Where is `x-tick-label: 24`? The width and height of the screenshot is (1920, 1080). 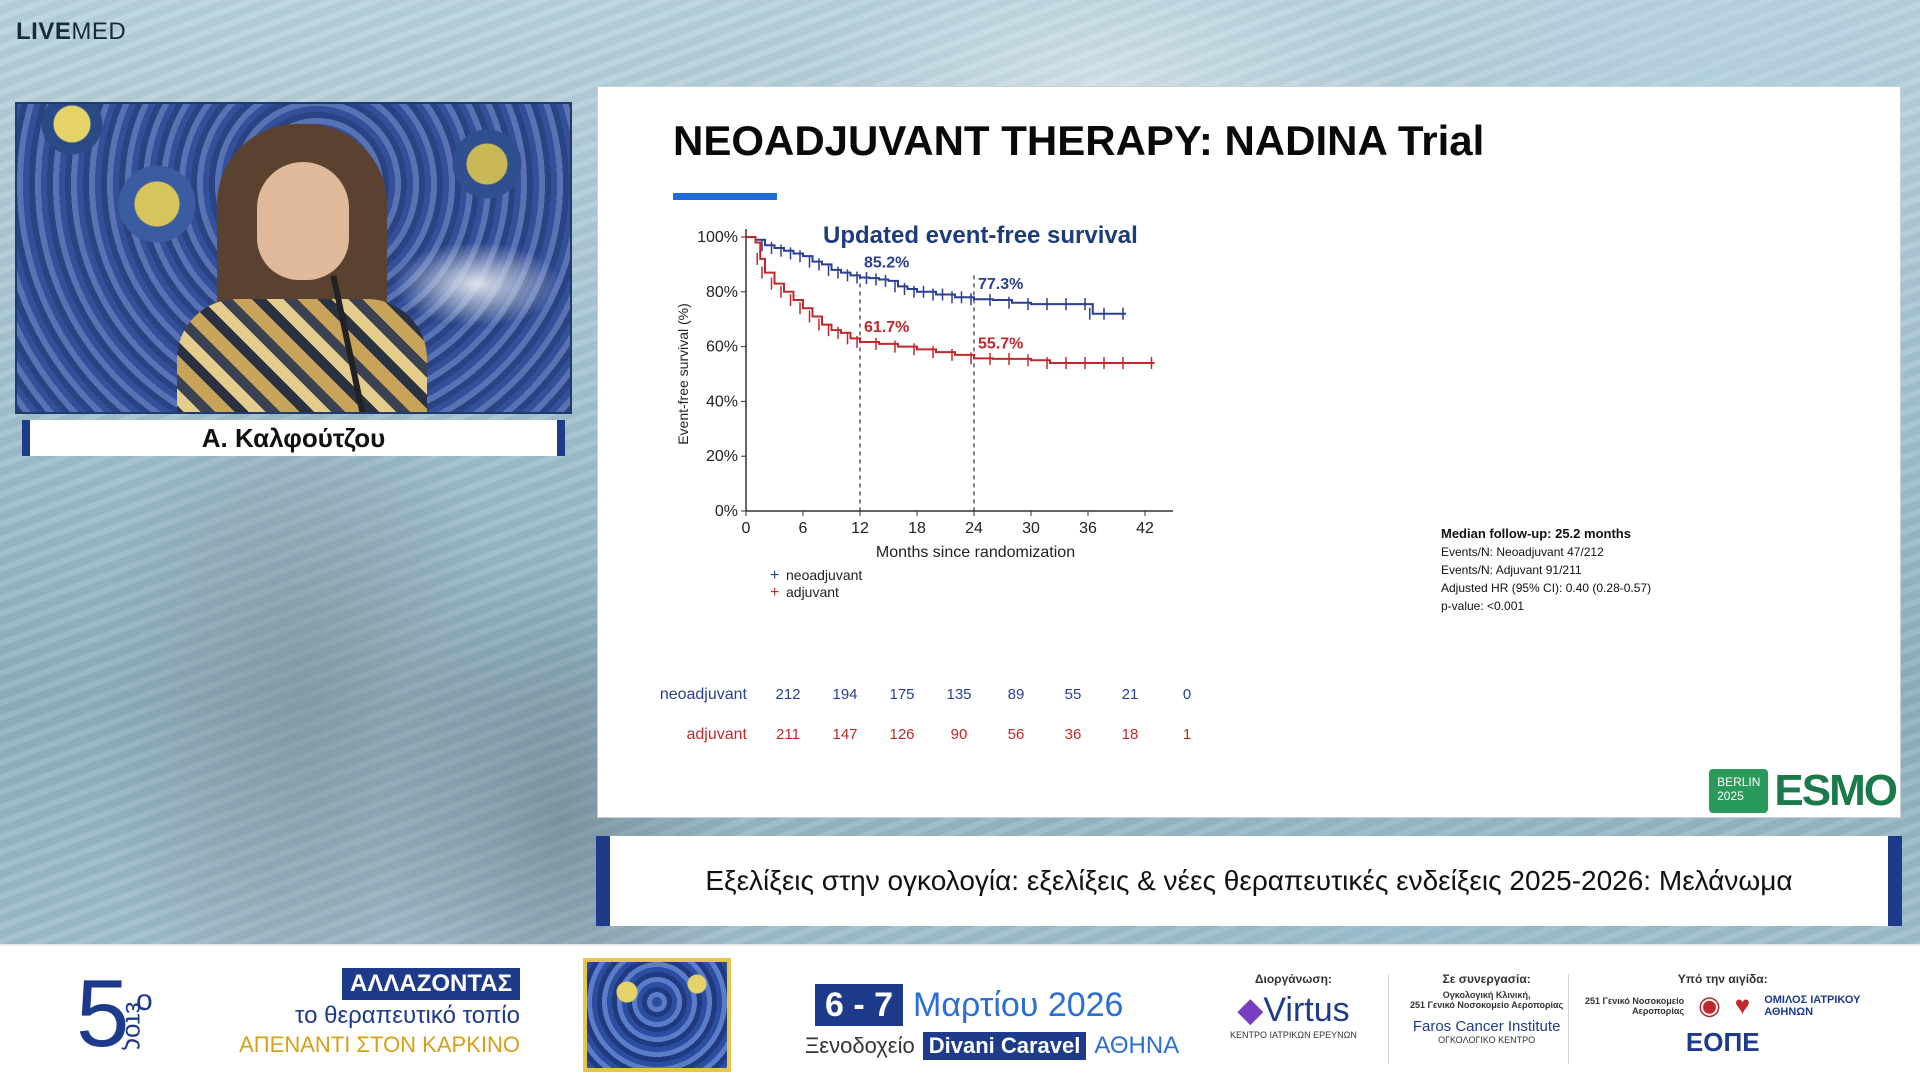
x-tick-label: 24 is located at coordinates (974, 528).